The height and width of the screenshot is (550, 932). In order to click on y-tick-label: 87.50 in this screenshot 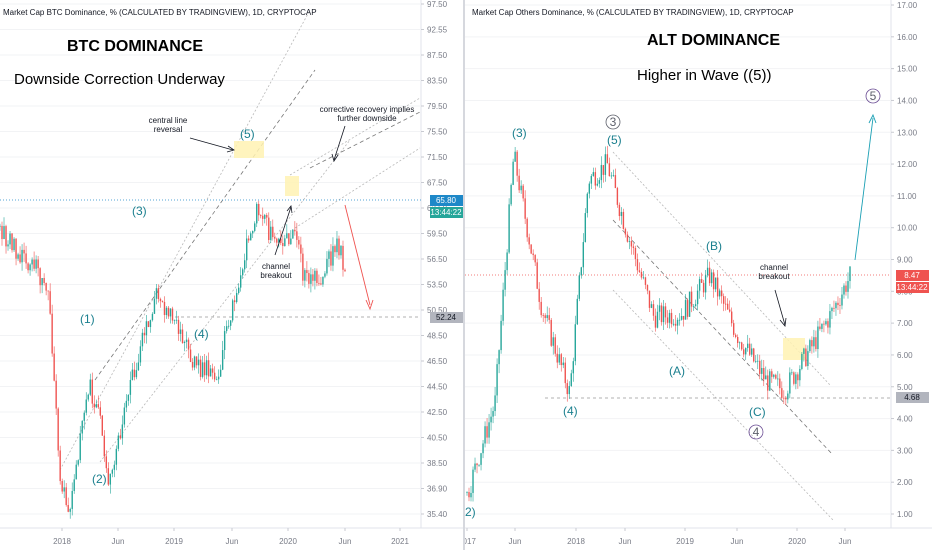, I will do `click(437, 55)`.